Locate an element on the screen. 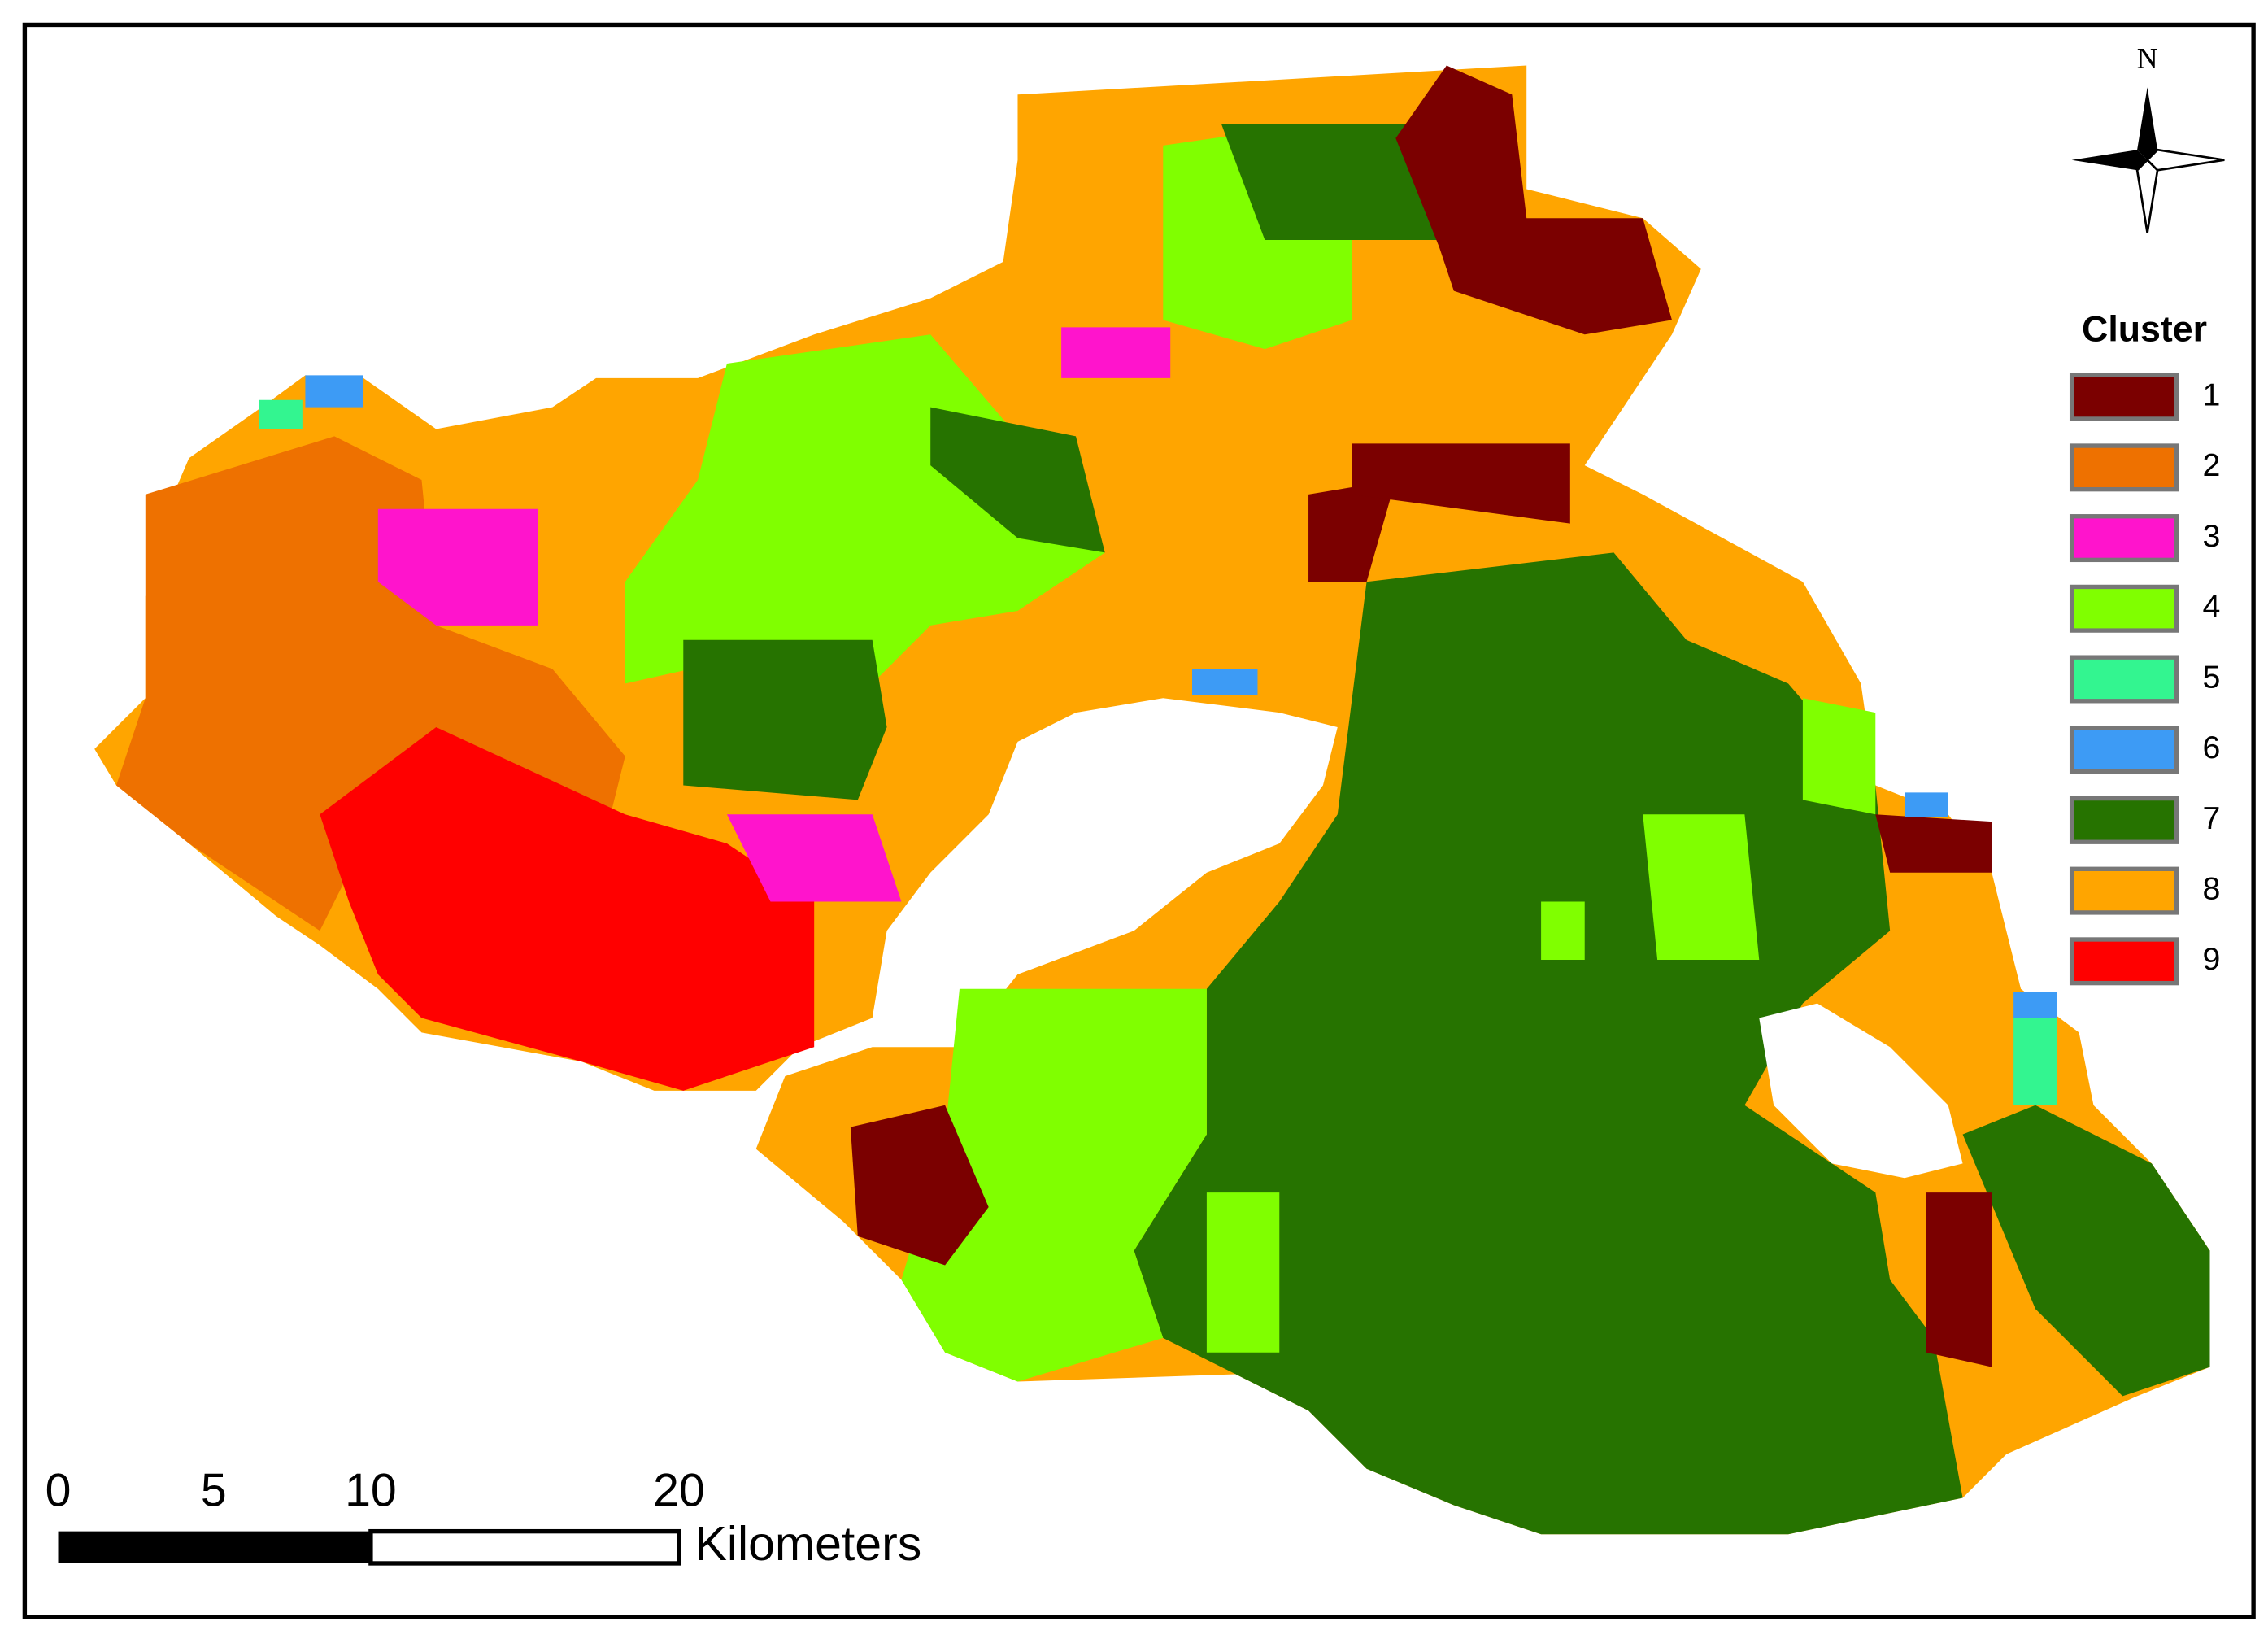 The width and height of the screenshot is (2268, 1639). legend-label: 1 is located at coordinates (2212, 395).